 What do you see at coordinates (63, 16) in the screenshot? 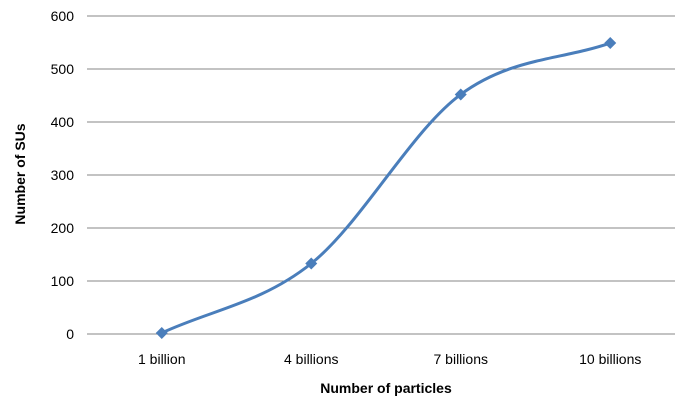
I see `y-tick-label: 600` at bounding box center [63, 16].